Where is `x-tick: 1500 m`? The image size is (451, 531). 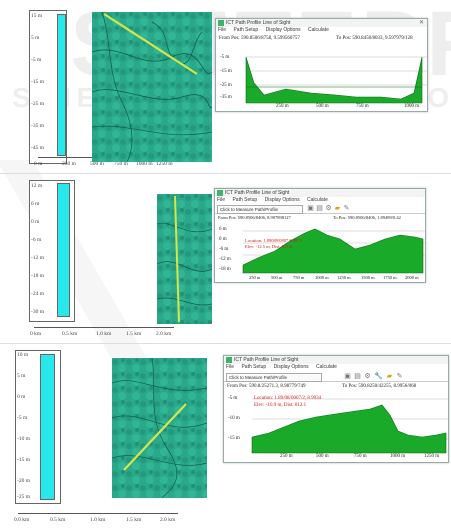 x-tick: 1500 m is located at coordinates (368, 277).